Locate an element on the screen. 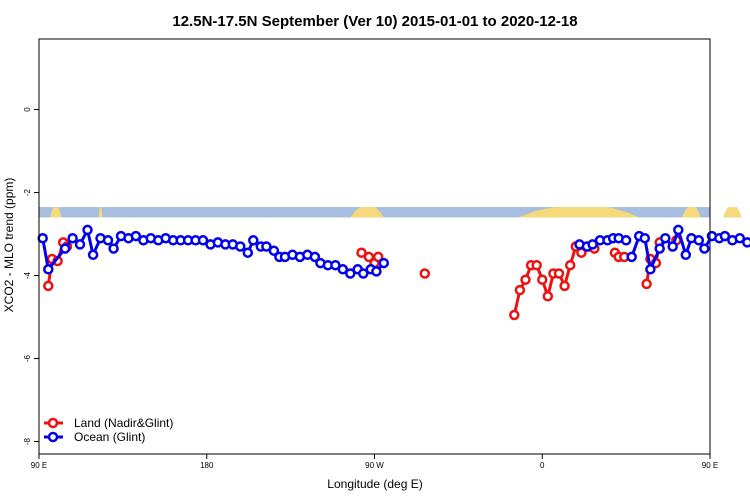 This screenshot has width=750, height=500. x-tick-label-4: 90 E is located at coordinates (710, 465).